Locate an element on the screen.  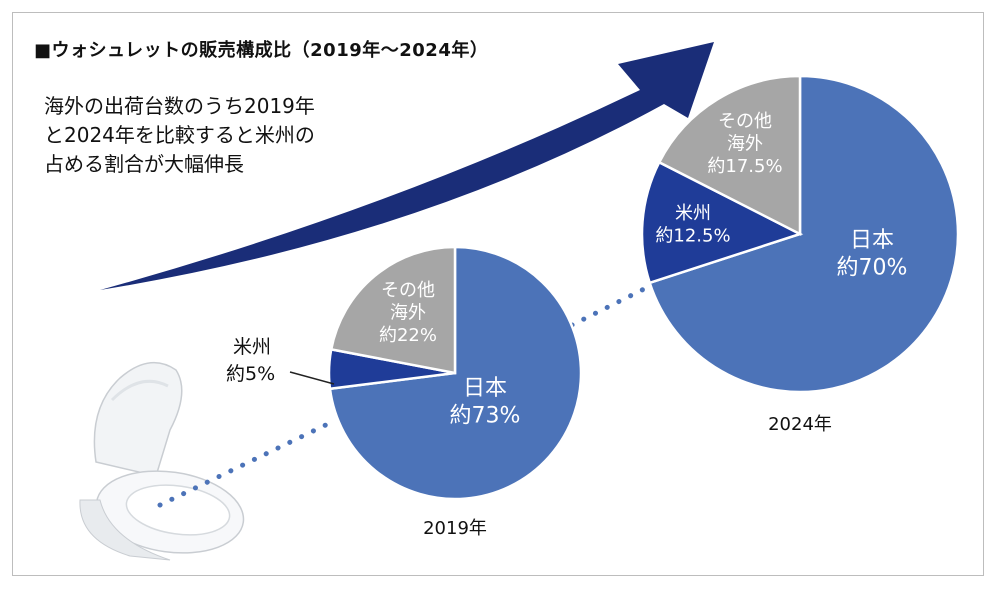
pie-2024-label-other-2: 約17.5% is located at coordinates (744, 166).